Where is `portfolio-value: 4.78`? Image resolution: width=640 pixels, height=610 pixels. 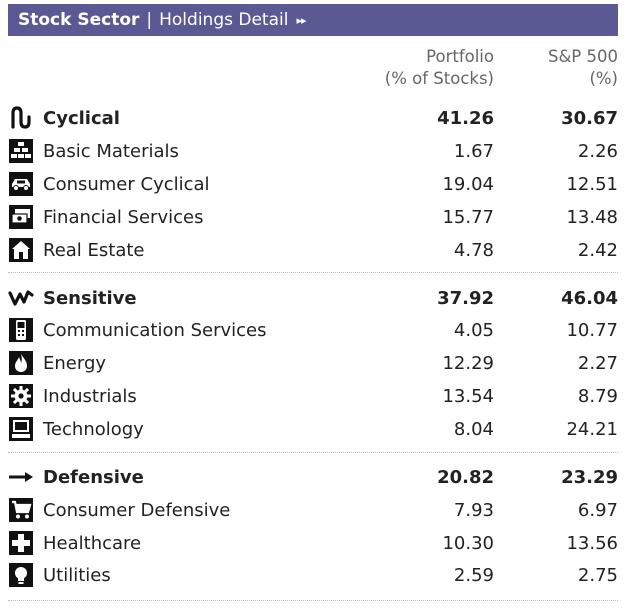
portfolio-value: 4.78 is located at coordinates (473, 250).